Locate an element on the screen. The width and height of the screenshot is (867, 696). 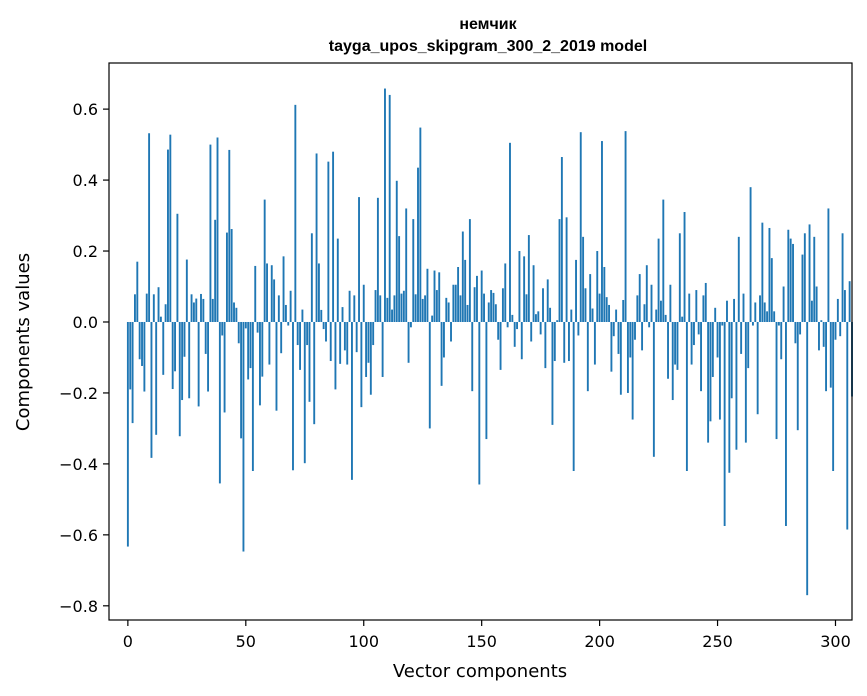
y-tick-label: −0.2 is located at coordinates (78, 393).